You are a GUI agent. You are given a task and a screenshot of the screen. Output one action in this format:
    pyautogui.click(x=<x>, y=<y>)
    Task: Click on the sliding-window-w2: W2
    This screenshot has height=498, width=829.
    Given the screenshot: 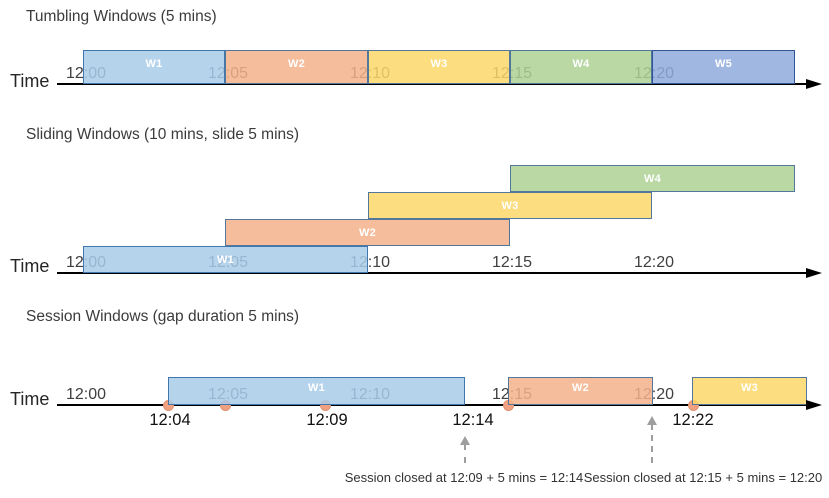 What is the action you would take?
    pyautogui.click(x=367, y=232)
    